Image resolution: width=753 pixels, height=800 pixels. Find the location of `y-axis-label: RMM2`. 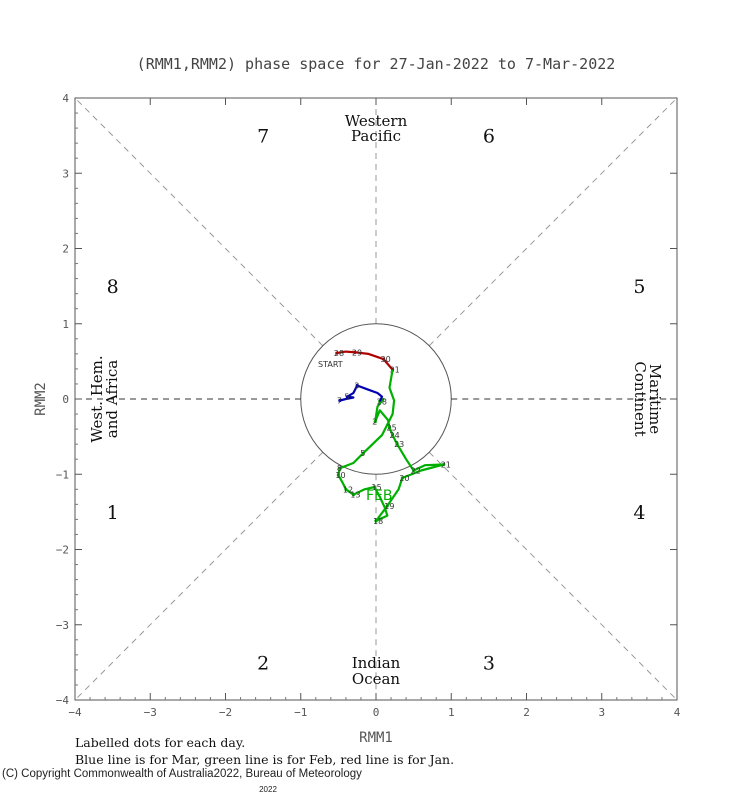

y-axis-label: RMM2 is located at coordinates (41, 399).